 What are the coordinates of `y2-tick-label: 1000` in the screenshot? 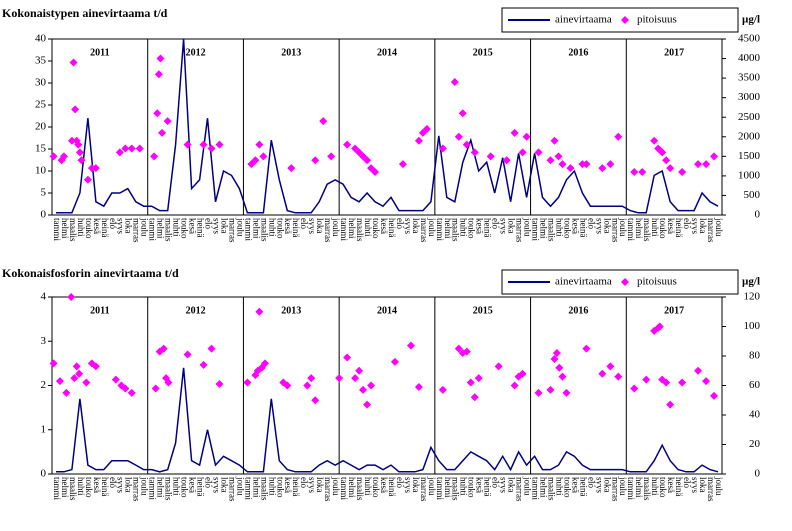 It's located at (749, 175).